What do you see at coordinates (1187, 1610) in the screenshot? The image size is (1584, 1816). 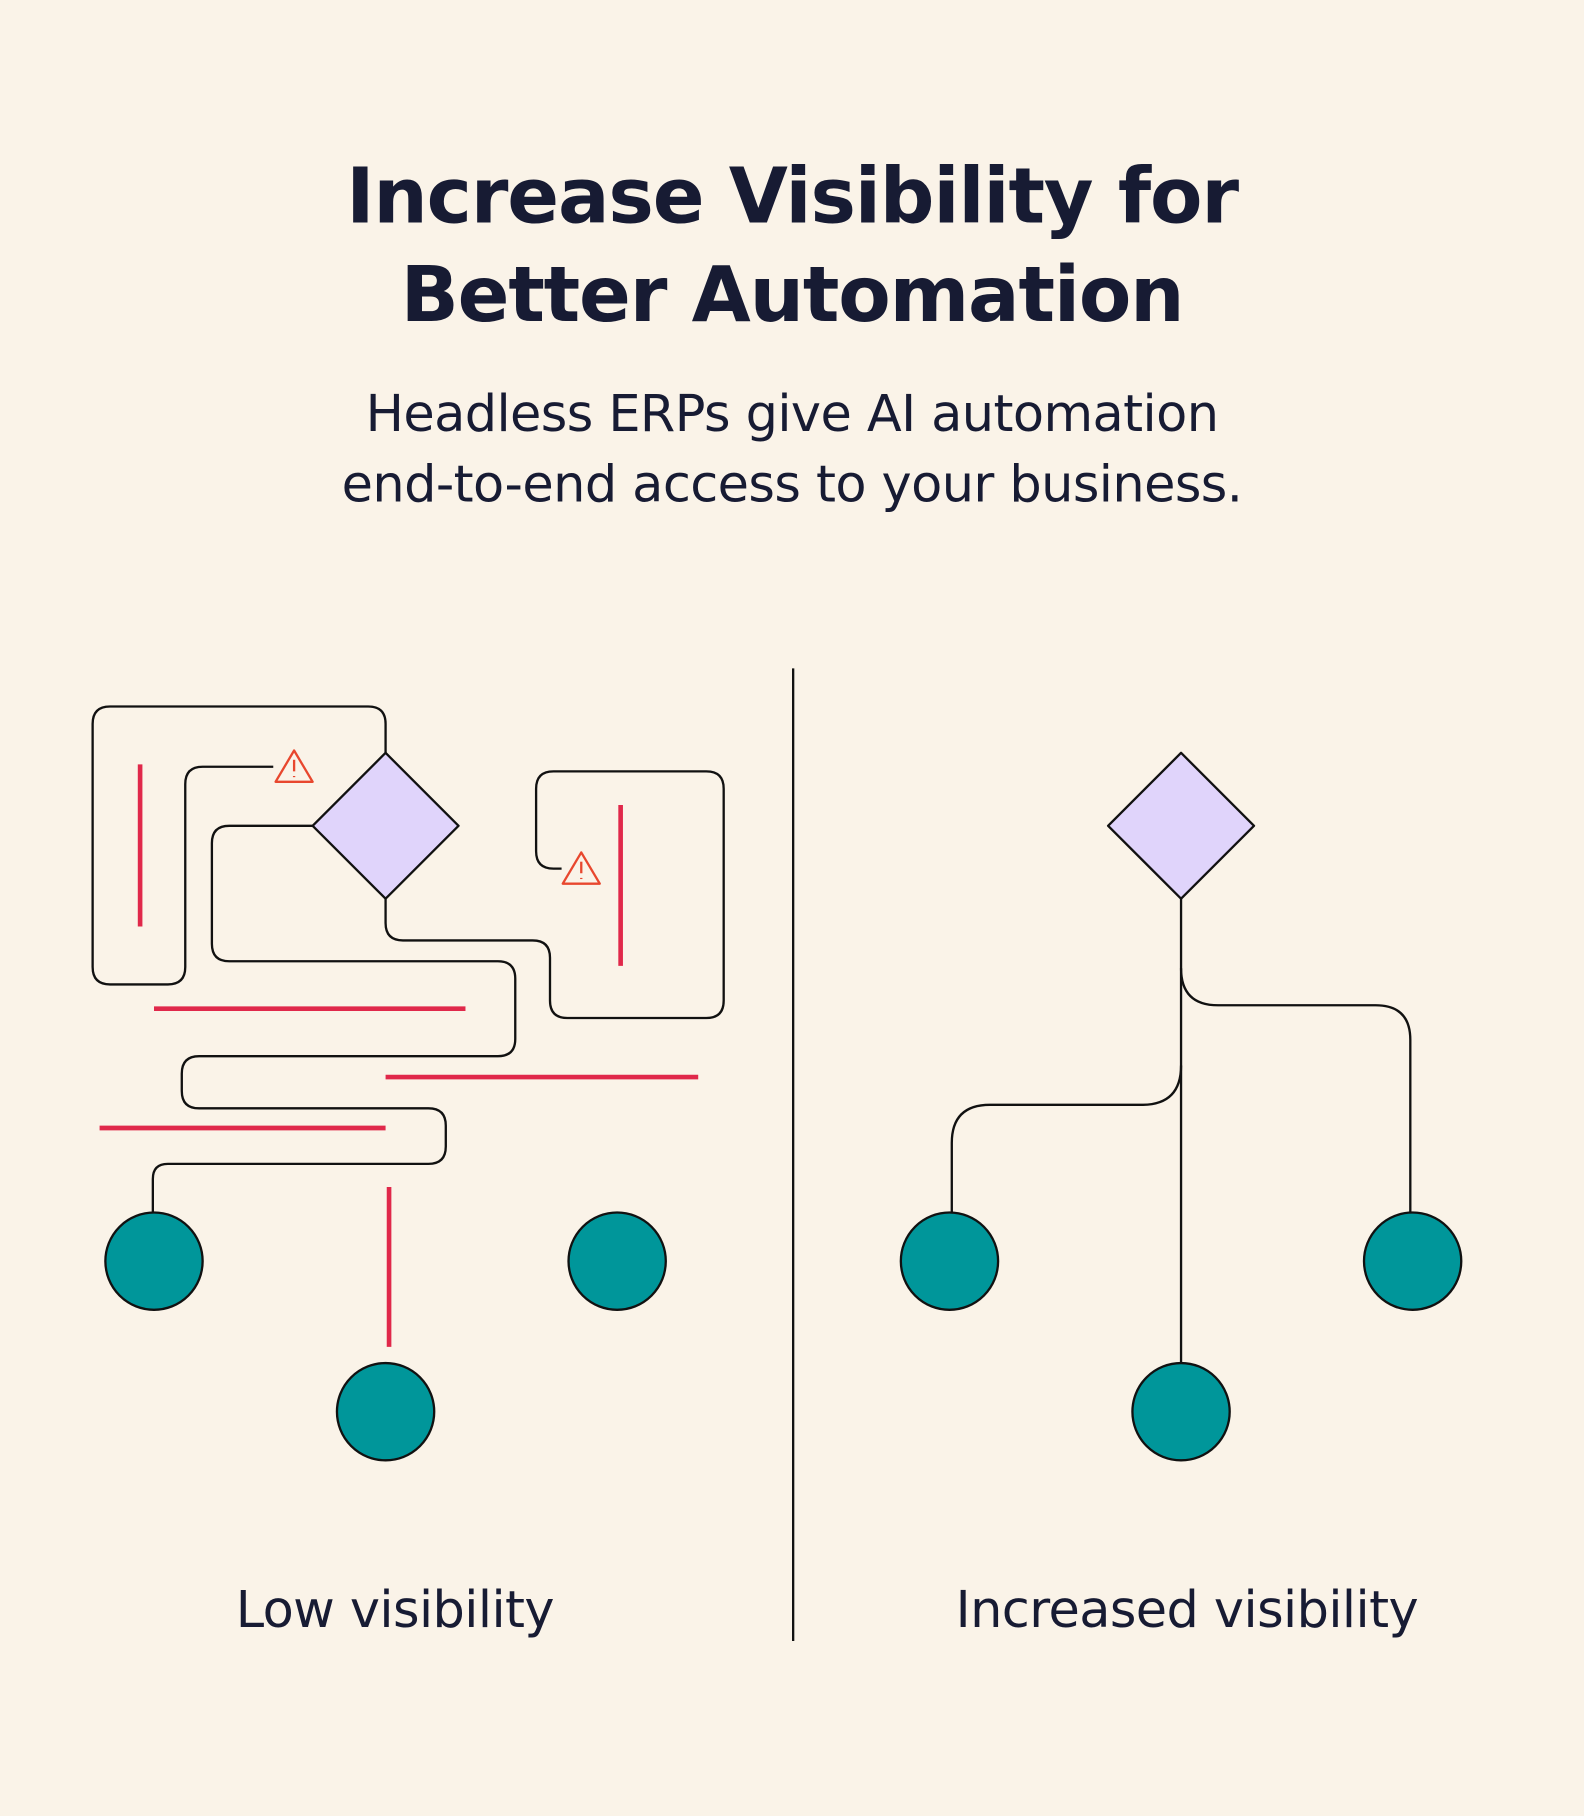 I see `panel-label: Increased visibility` at bounding box center [1187, 1610].